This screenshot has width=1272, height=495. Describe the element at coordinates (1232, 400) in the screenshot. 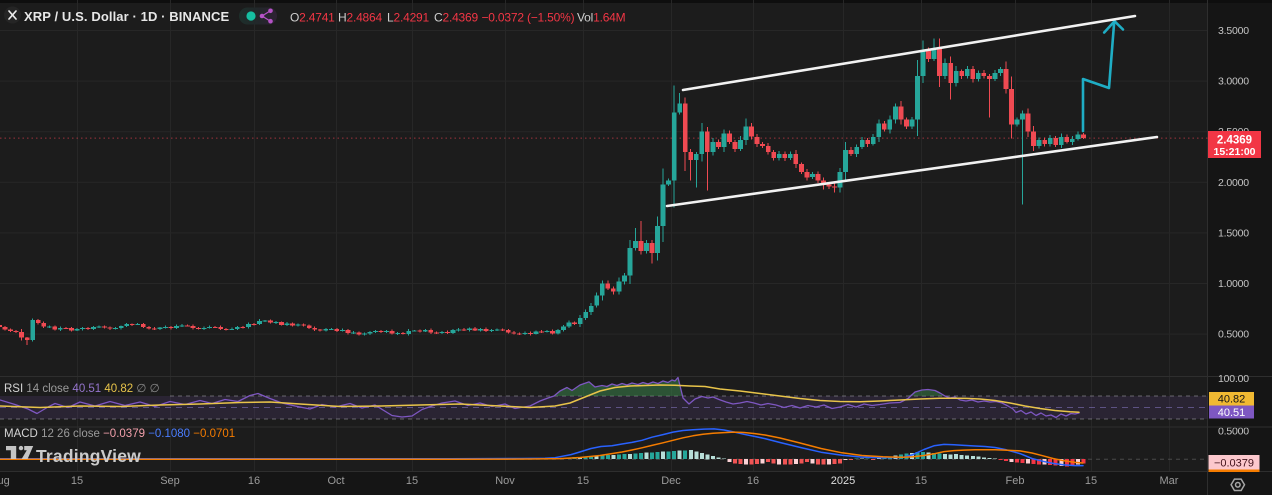

I see `svg-text: 40.82` at that location.